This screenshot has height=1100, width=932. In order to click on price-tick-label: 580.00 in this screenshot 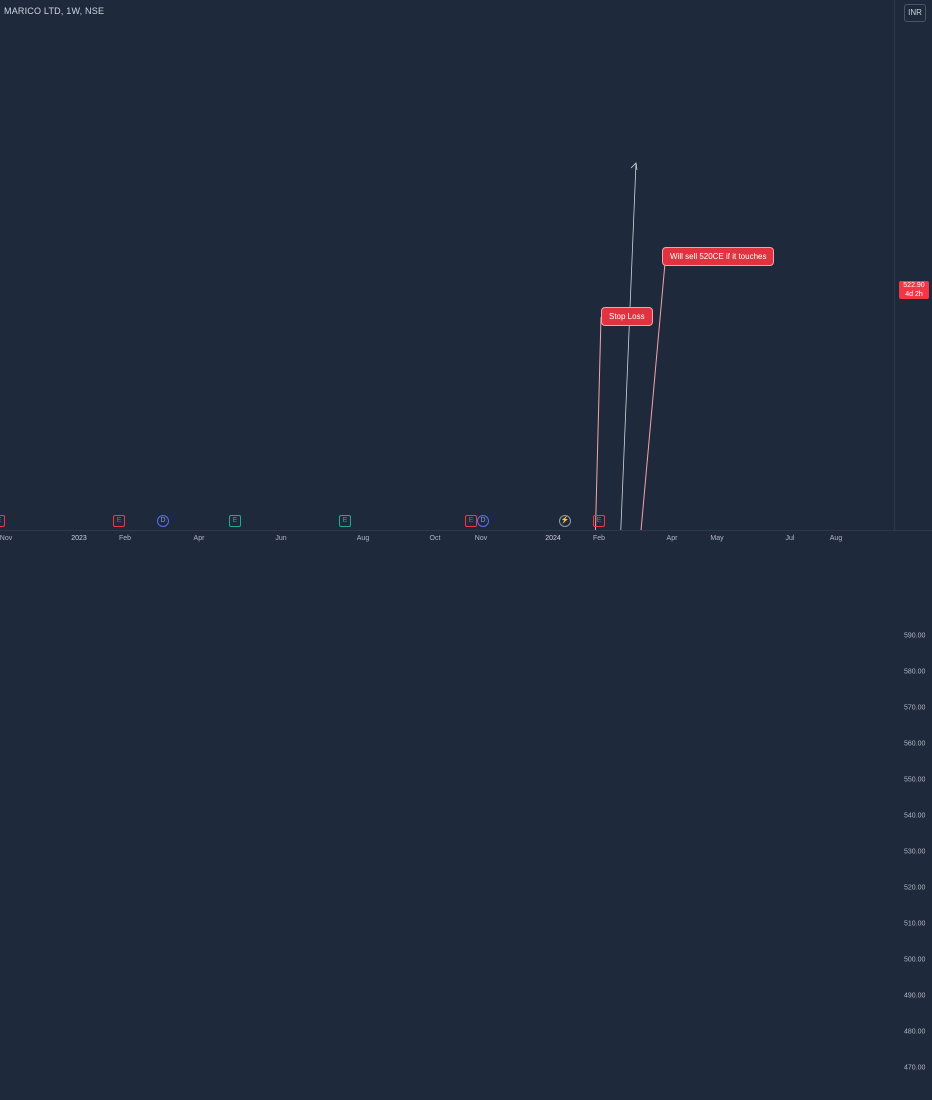, I will do `click(915, 671)`.